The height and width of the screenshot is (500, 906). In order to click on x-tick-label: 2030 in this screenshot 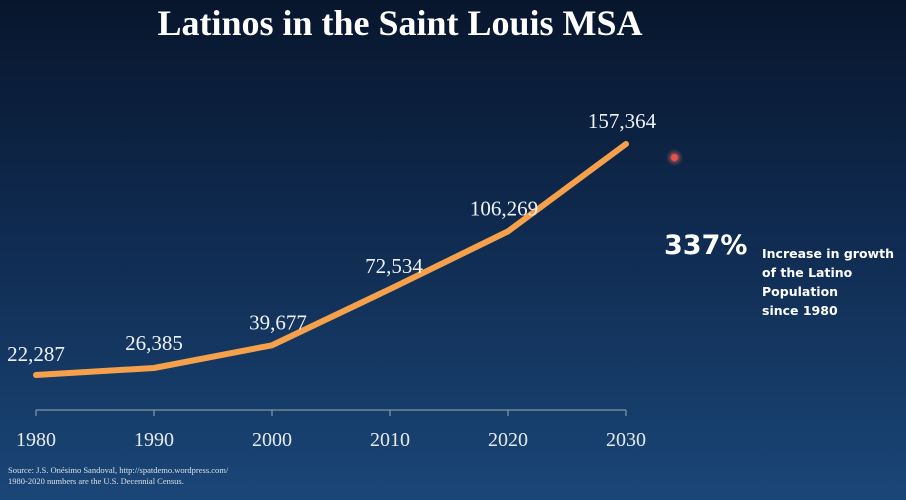, I will do `click(626, 440)`.